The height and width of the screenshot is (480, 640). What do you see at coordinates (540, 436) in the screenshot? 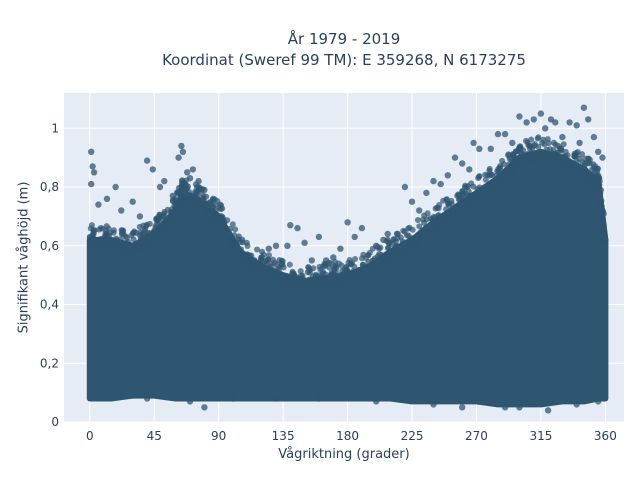
I see `x-tick-label: 315` at bounding box center [540, 436].